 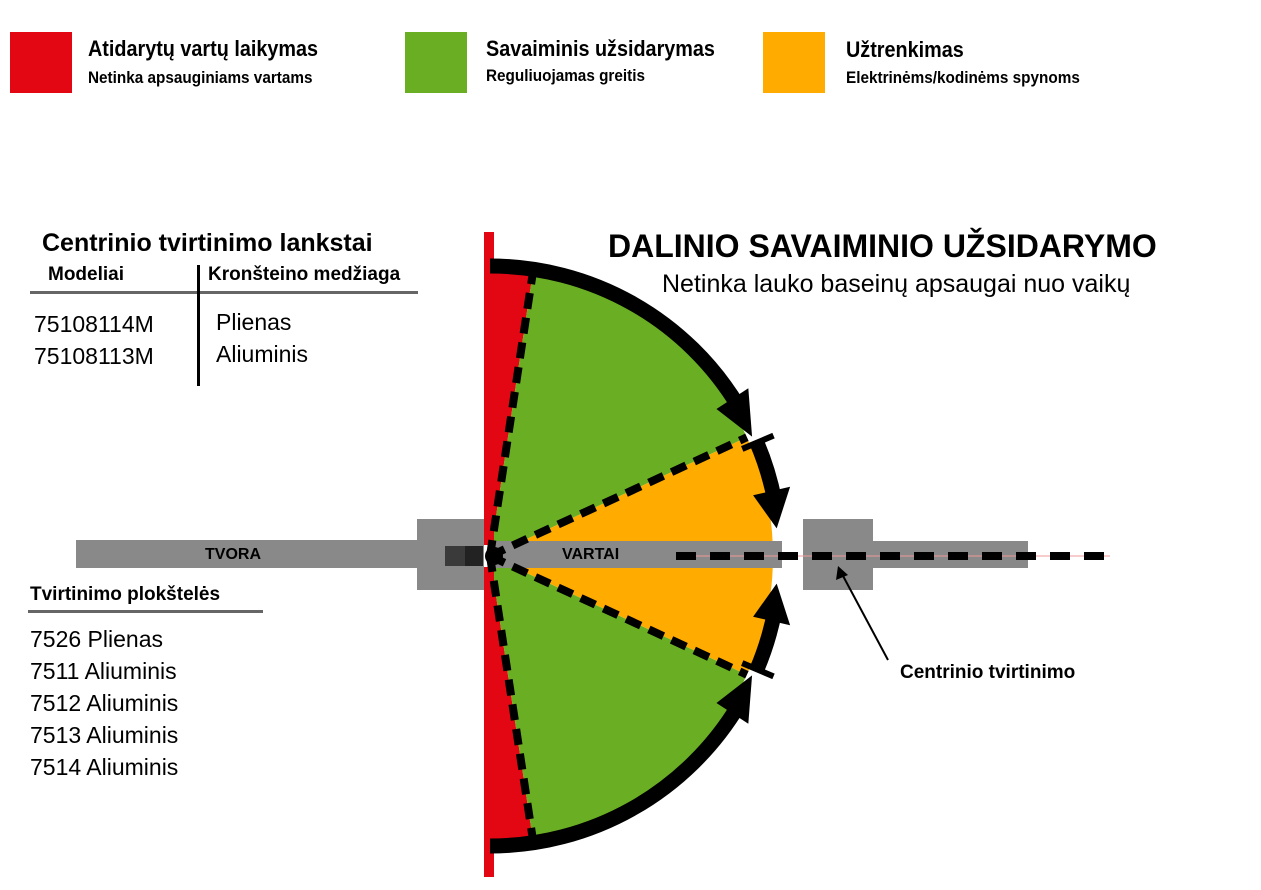 What do you see at coordinates (86, 274) in the screenshot?
I see `hinges-header-models: Modeliai` at bounding box center [86, 274].